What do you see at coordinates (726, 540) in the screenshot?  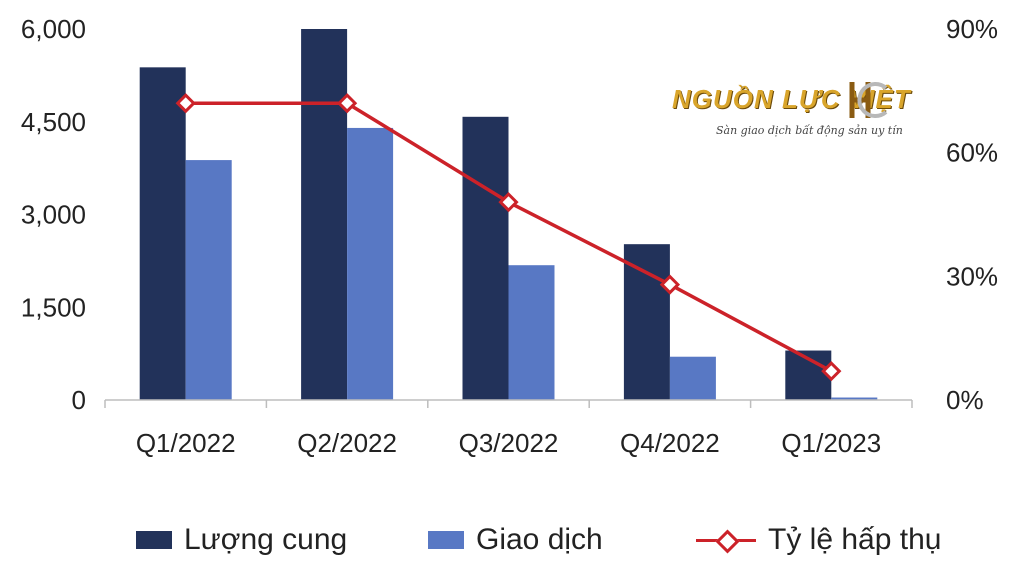 I see `legend-line-absorption` at bounding box center [726, 540].